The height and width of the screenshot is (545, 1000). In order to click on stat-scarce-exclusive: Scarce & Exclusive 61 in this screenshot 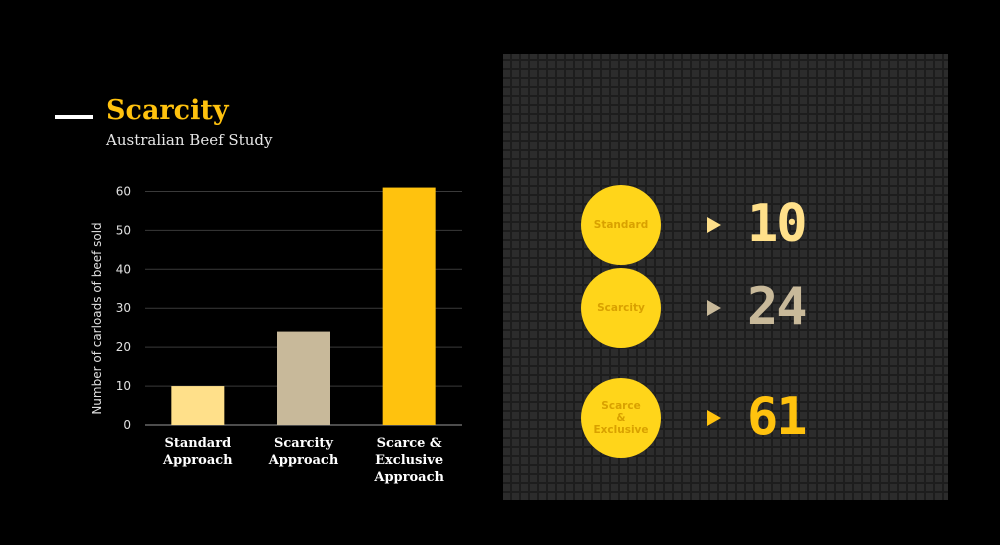, I will do `click(725, 418)`.